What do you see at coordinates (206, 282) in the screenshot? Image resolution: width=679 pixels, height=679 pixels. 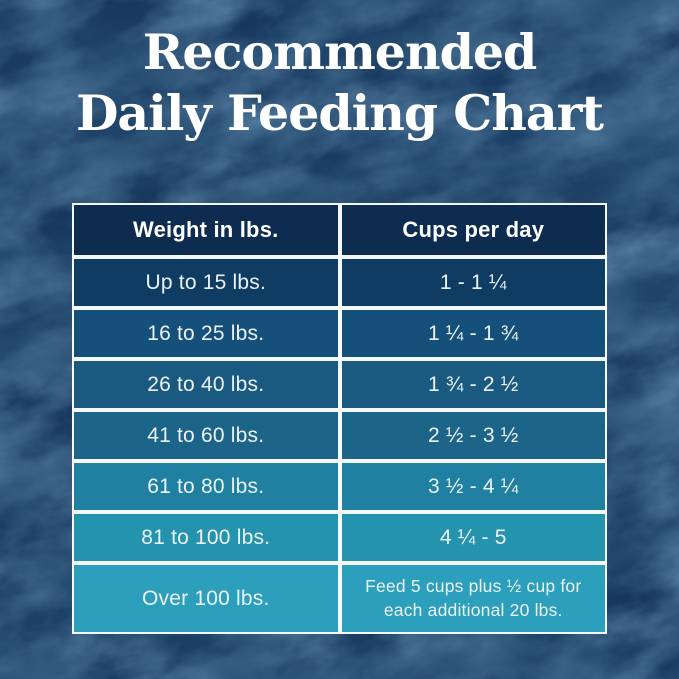 I see `weight-cell: Up to 15 lbs.` at bounding box center [206, 282].